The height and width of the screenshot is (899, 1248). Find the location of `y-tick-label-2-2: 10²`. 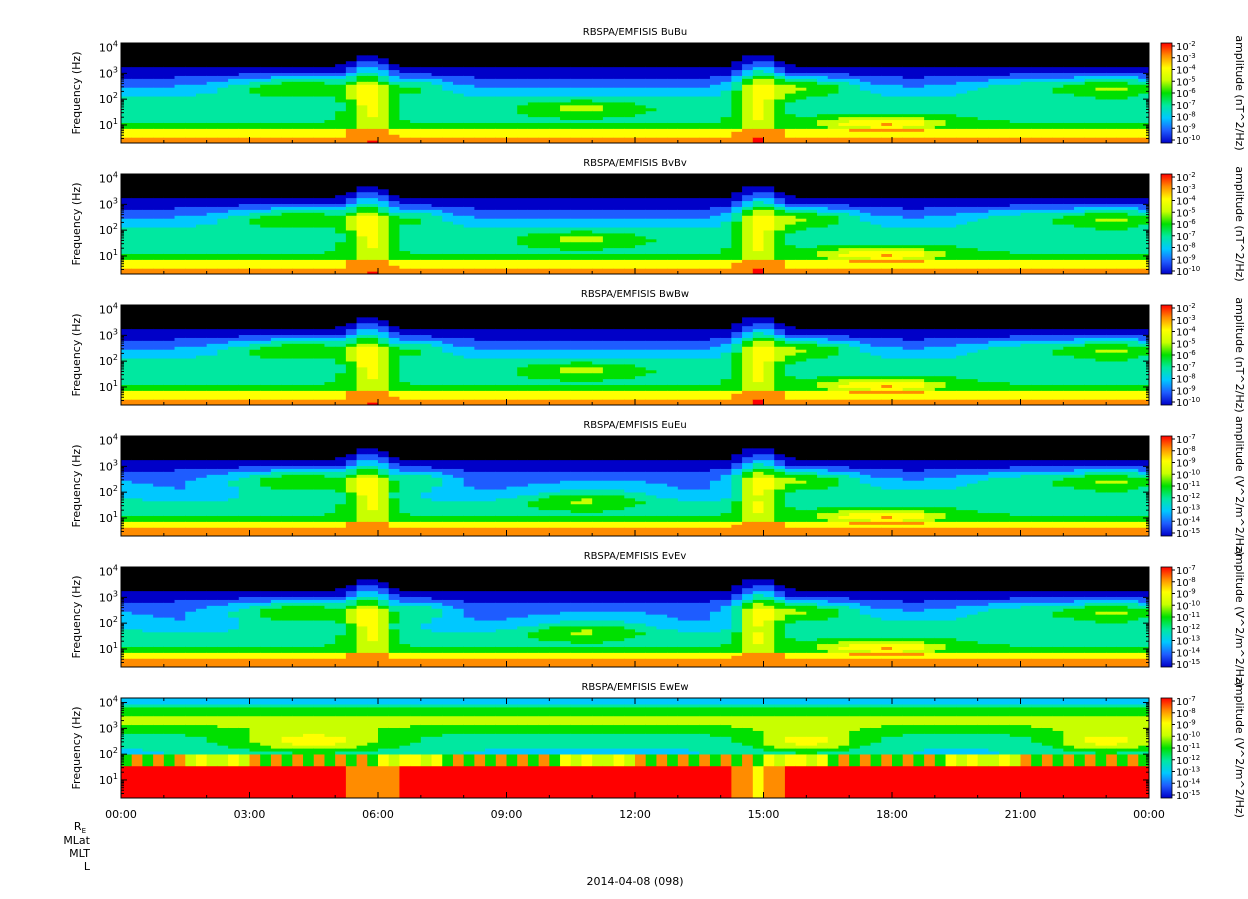

y-tick-label-2-2: 10² is located at coordinates (108, 229).